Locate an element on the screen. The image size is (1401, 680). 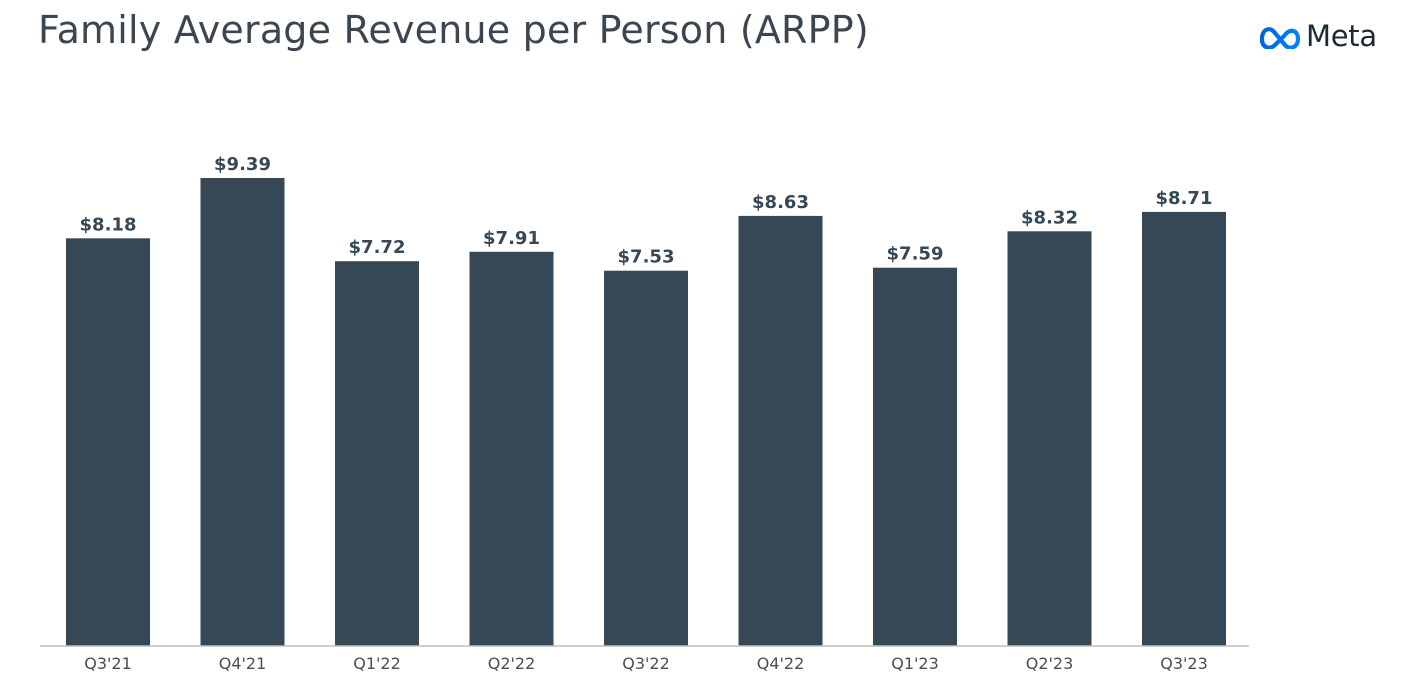
data-label-5: $8.63 is located at coordinates (780, 202).